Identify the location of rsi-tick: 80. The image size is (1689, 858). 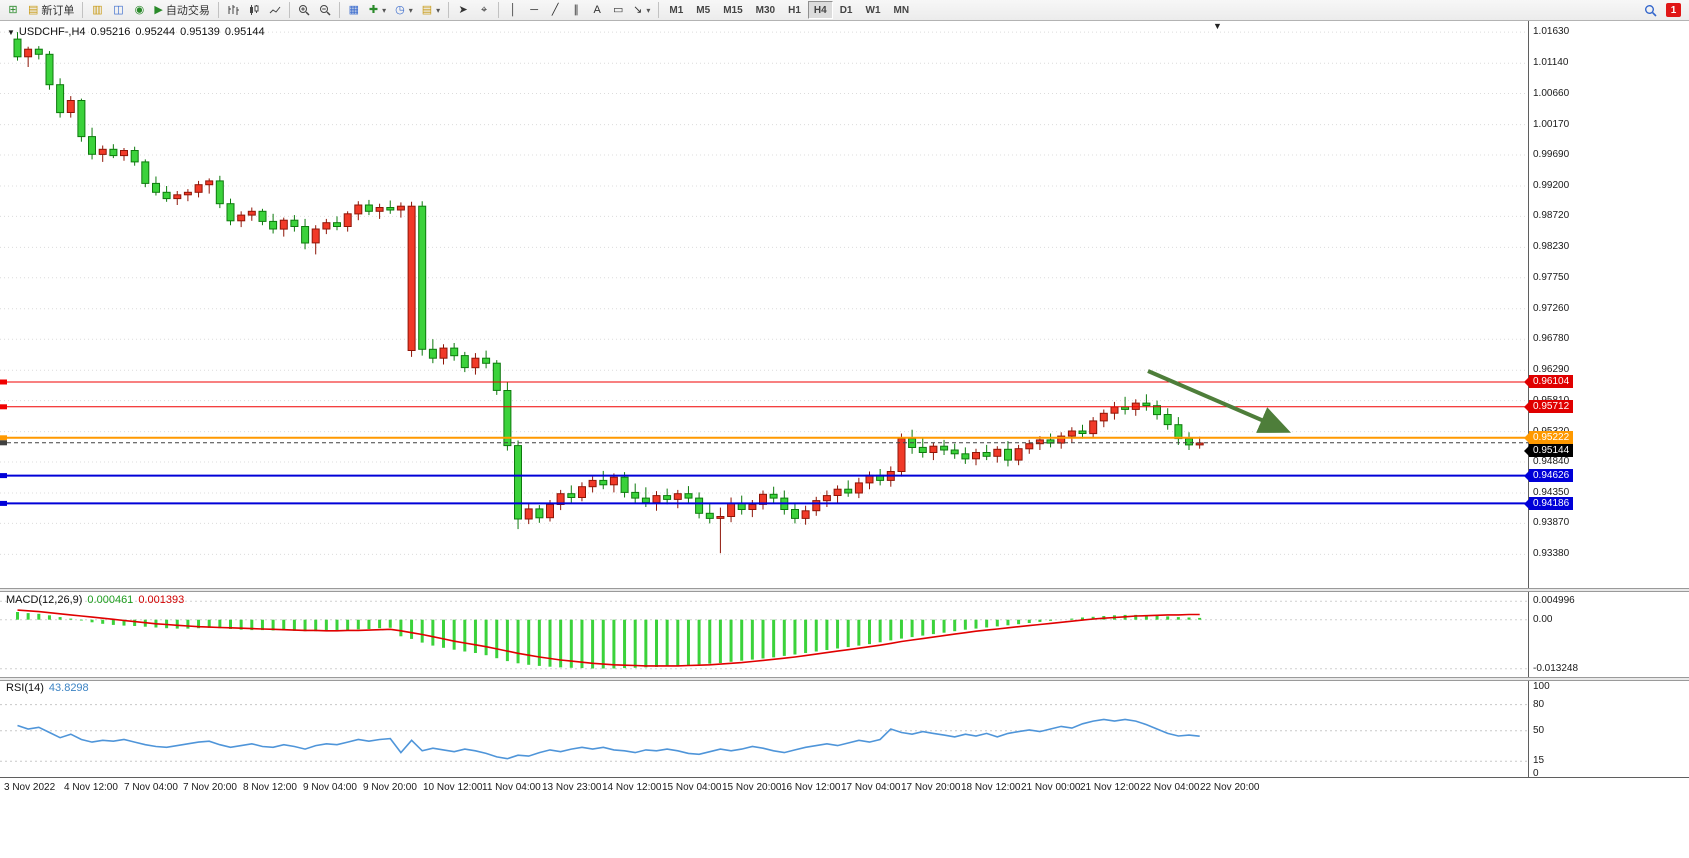
(1539, 704).